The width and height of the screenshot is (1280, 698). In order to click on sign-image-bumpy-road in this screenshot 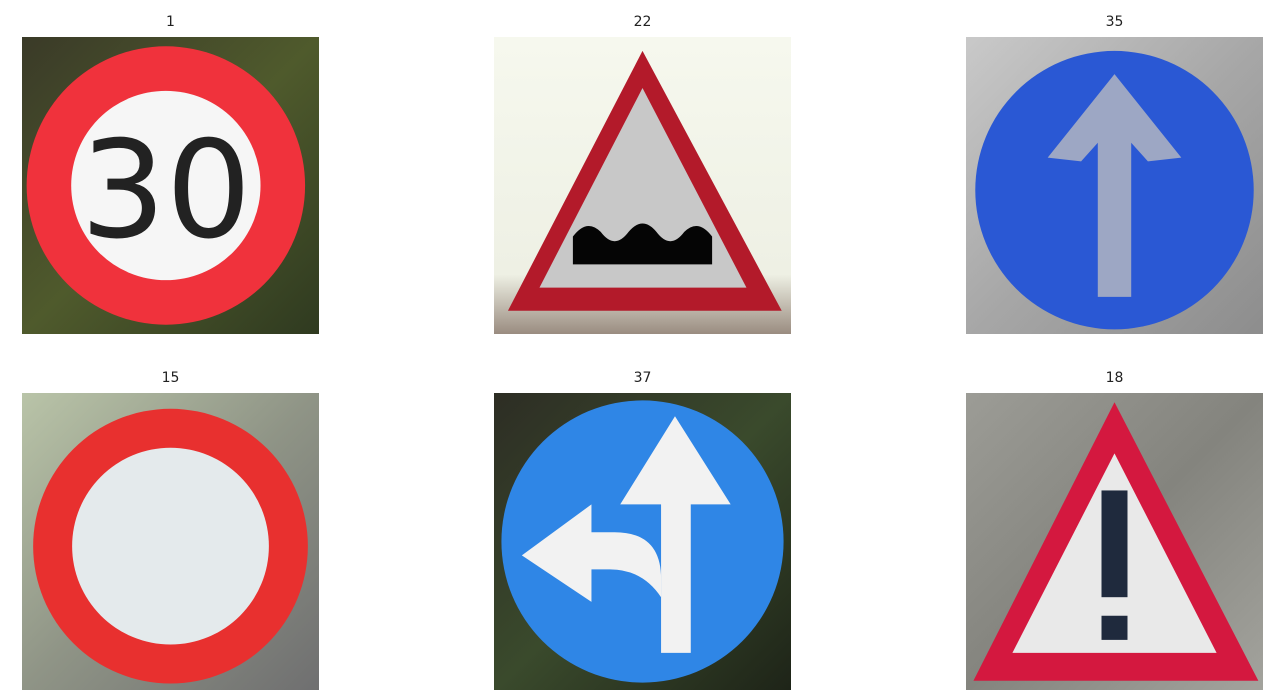, I will do `click(642, 185)`.